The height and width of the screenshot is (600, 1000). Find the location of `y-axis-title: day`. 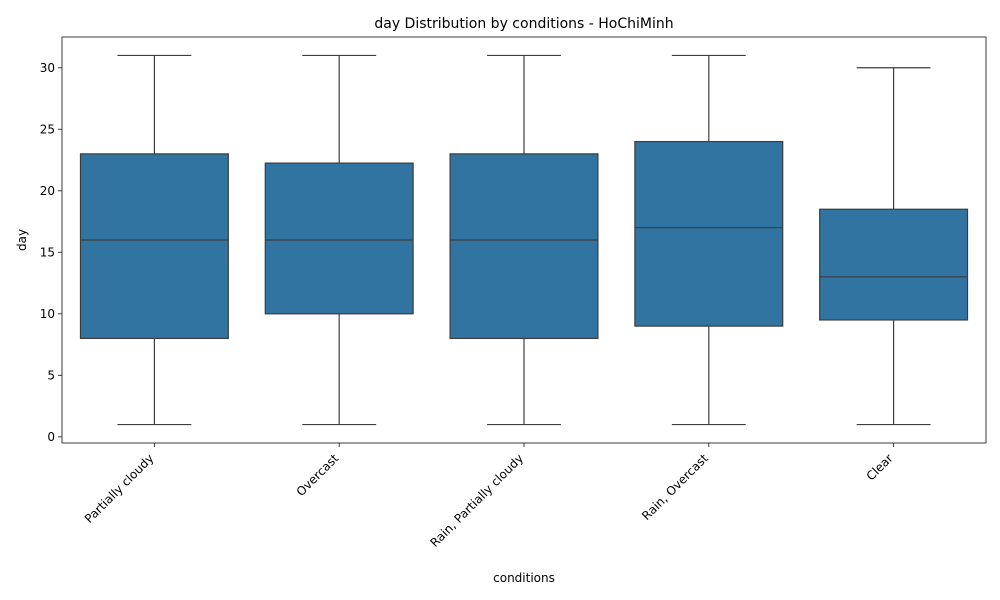

y-axis-title: day is located at coordinates (22, 240).